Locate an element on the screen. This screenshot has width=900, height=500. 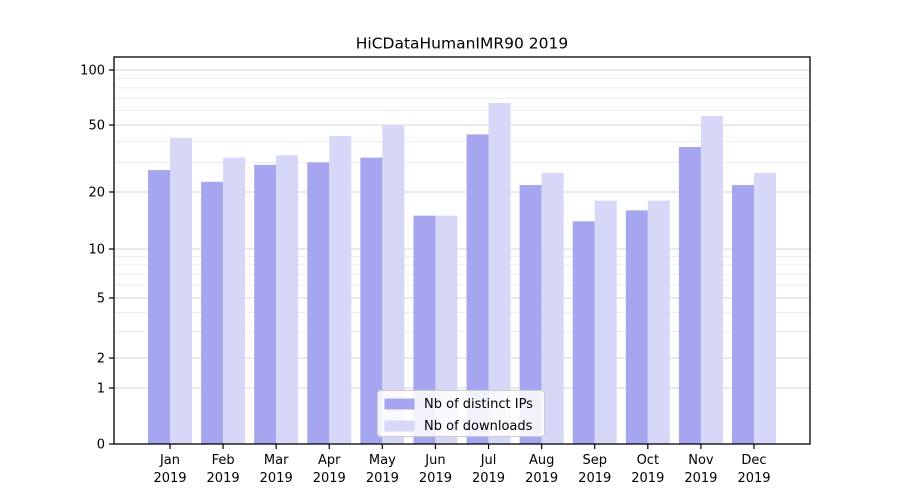
bar-downloads-may is located at coordinates (393, 284).